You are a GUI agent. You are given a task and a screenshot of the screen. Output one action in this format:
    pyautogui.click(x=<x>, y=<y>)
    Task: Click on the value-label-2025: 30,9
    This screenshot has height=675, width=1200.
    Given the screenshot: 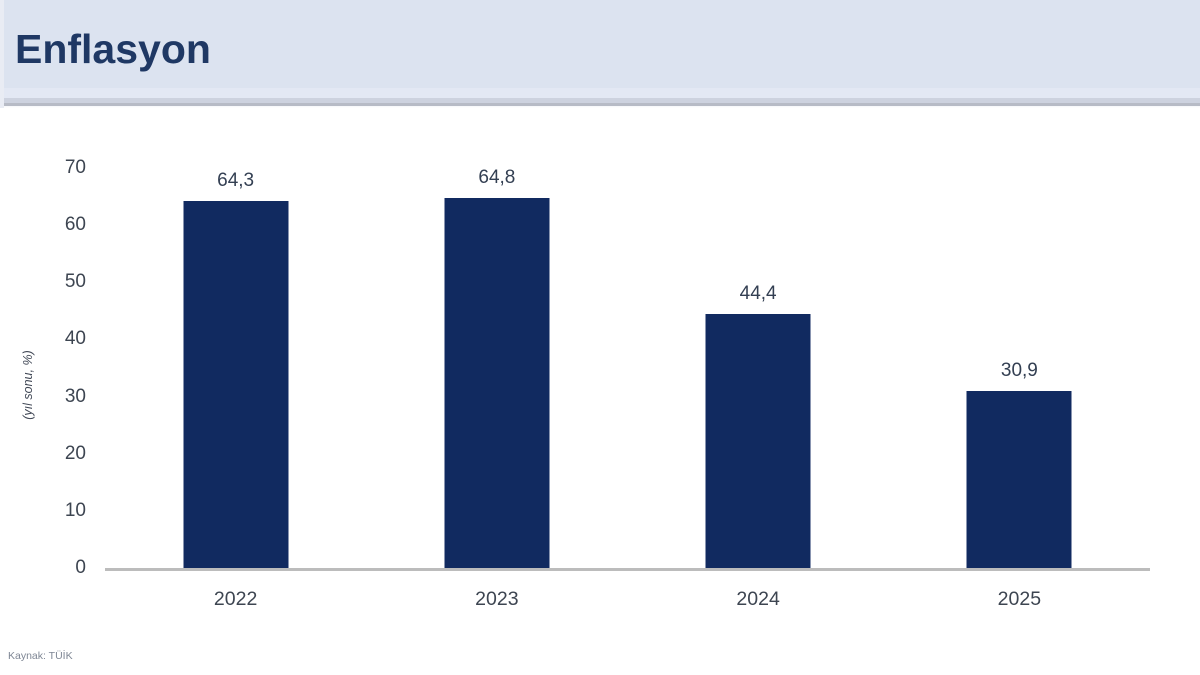 What is the action you would take?
    pyautogui.click(x=1019, y=371)
    